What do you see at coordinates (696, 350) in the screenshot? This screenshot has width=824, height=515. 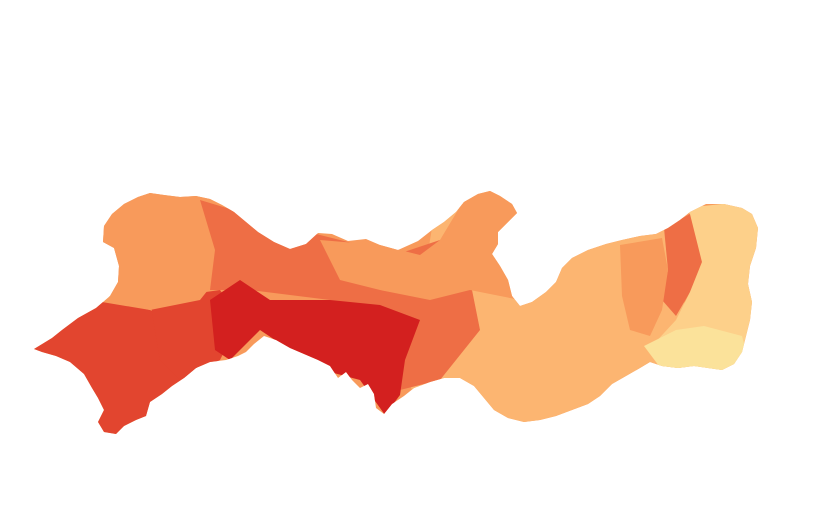 I see `map-zone-coast-south` at bounding box center [696, 350].